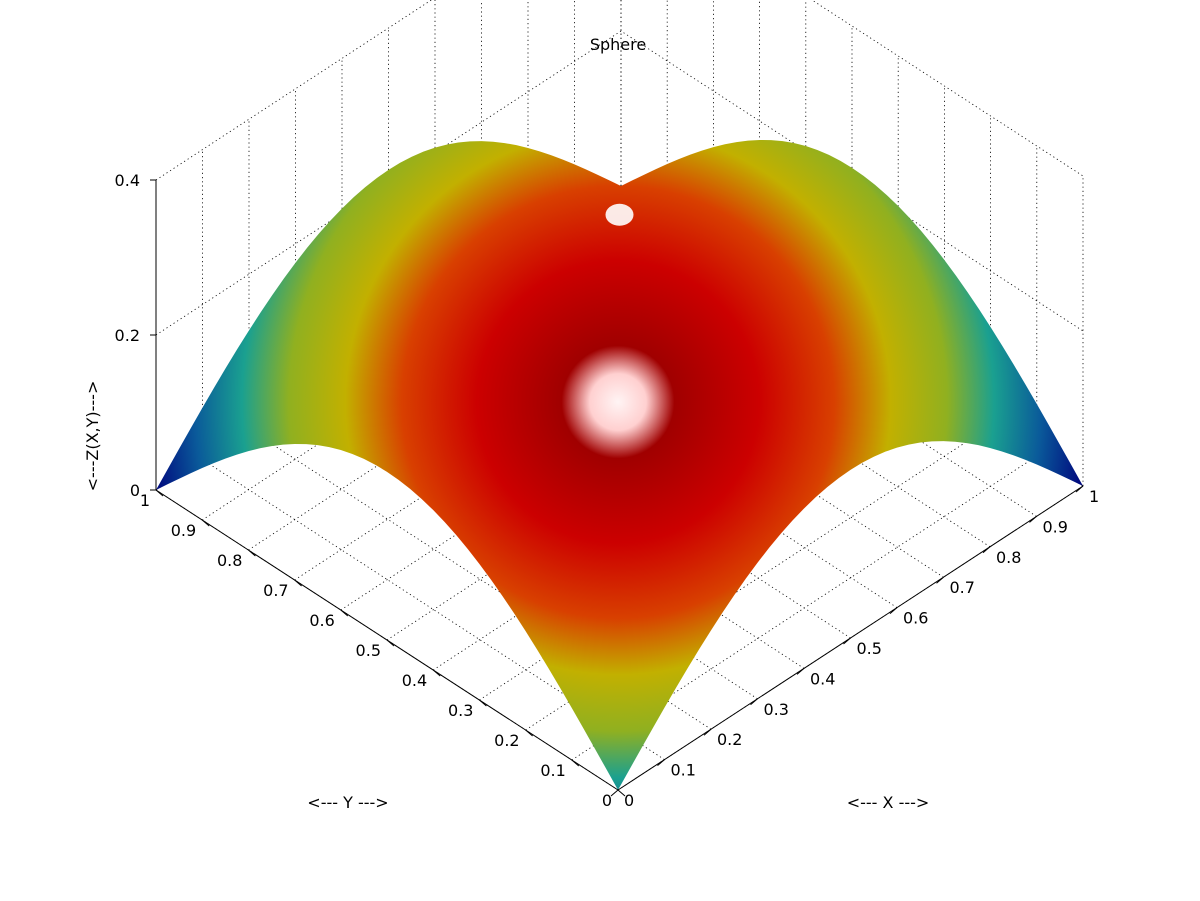  I want to click on x-tick-label: 0.5, so click(869, 648).